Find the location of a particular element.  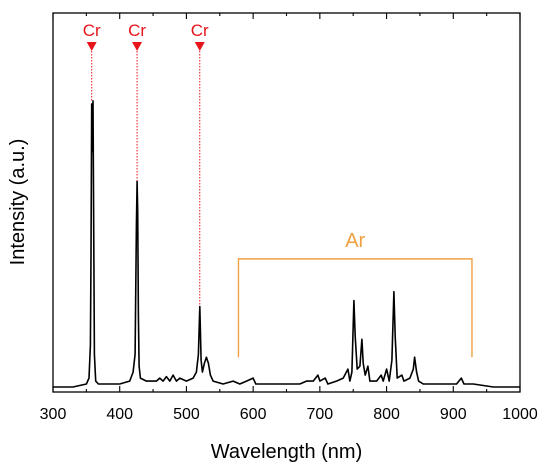

x-tick-label: 500 is located at coordinates (186, 414).